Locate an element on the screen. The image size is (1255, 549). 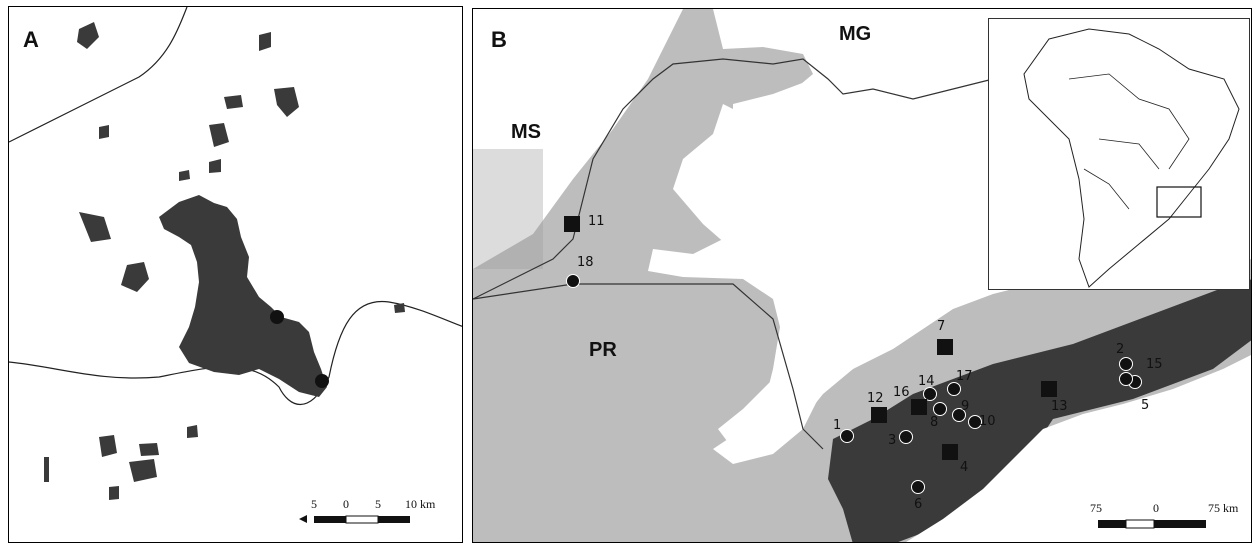
site-label: 17 is located at coordinates (964, 376).